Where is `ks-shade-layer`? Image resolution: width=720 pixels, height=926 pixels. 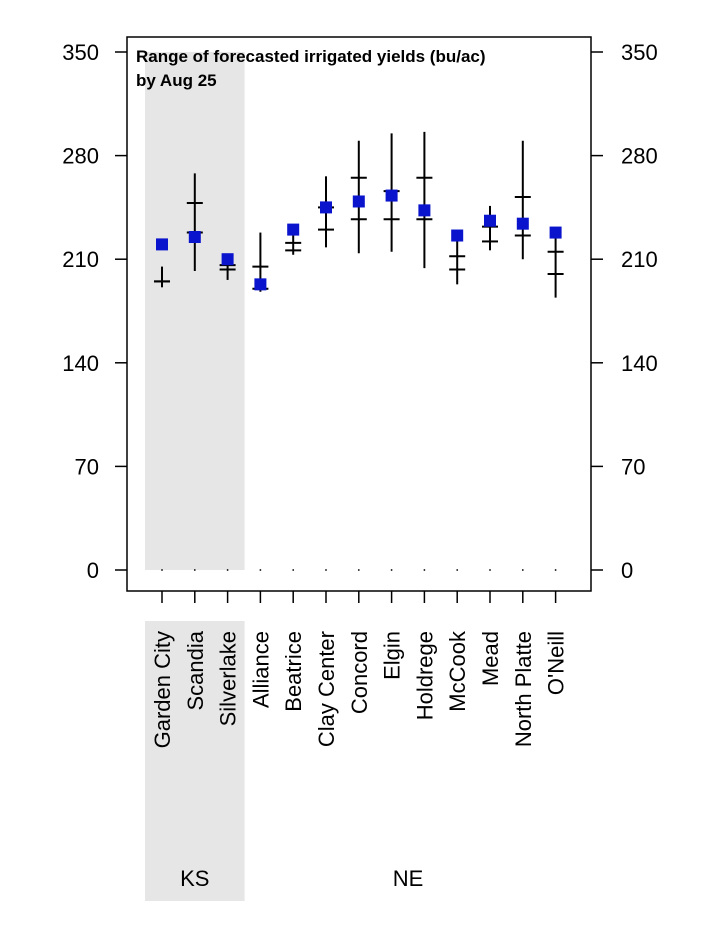
ks-shade-layer is located at coordinates (195, 476).